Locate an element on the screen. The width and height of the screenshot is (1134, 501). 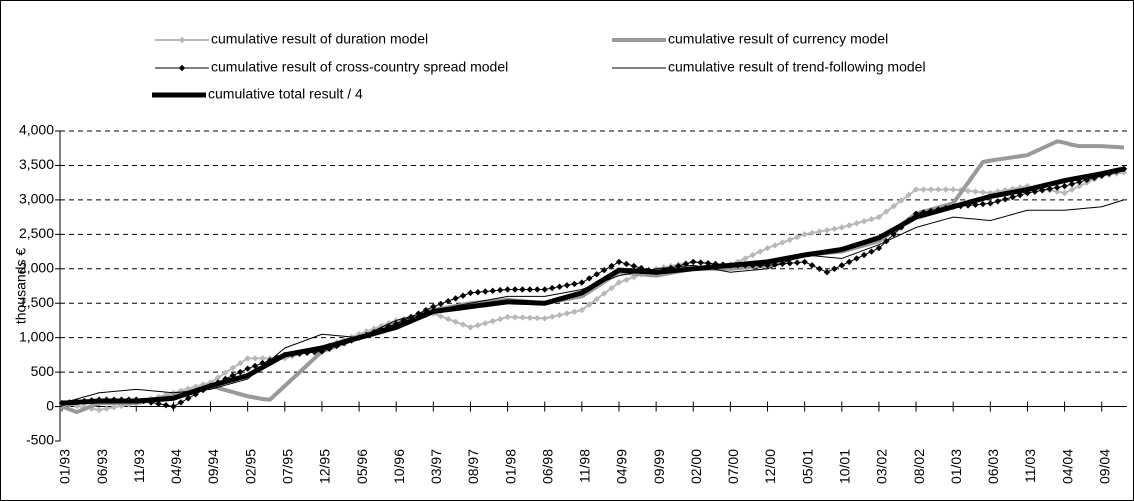
x-tick-label: 04/99 is located at coordinates (622, 466).